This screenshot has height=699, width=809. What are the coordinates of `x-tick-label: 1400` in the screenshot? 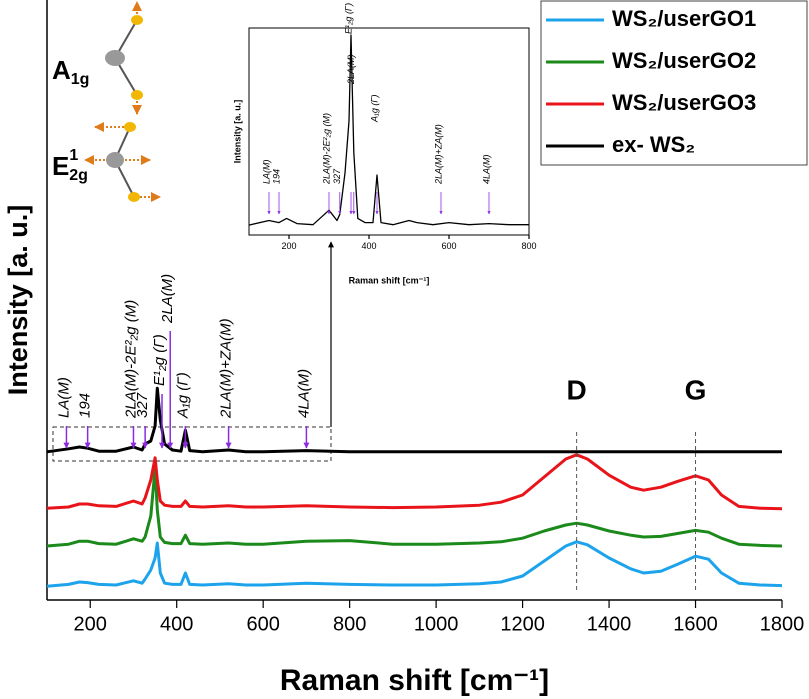 It's located at (609, 624).